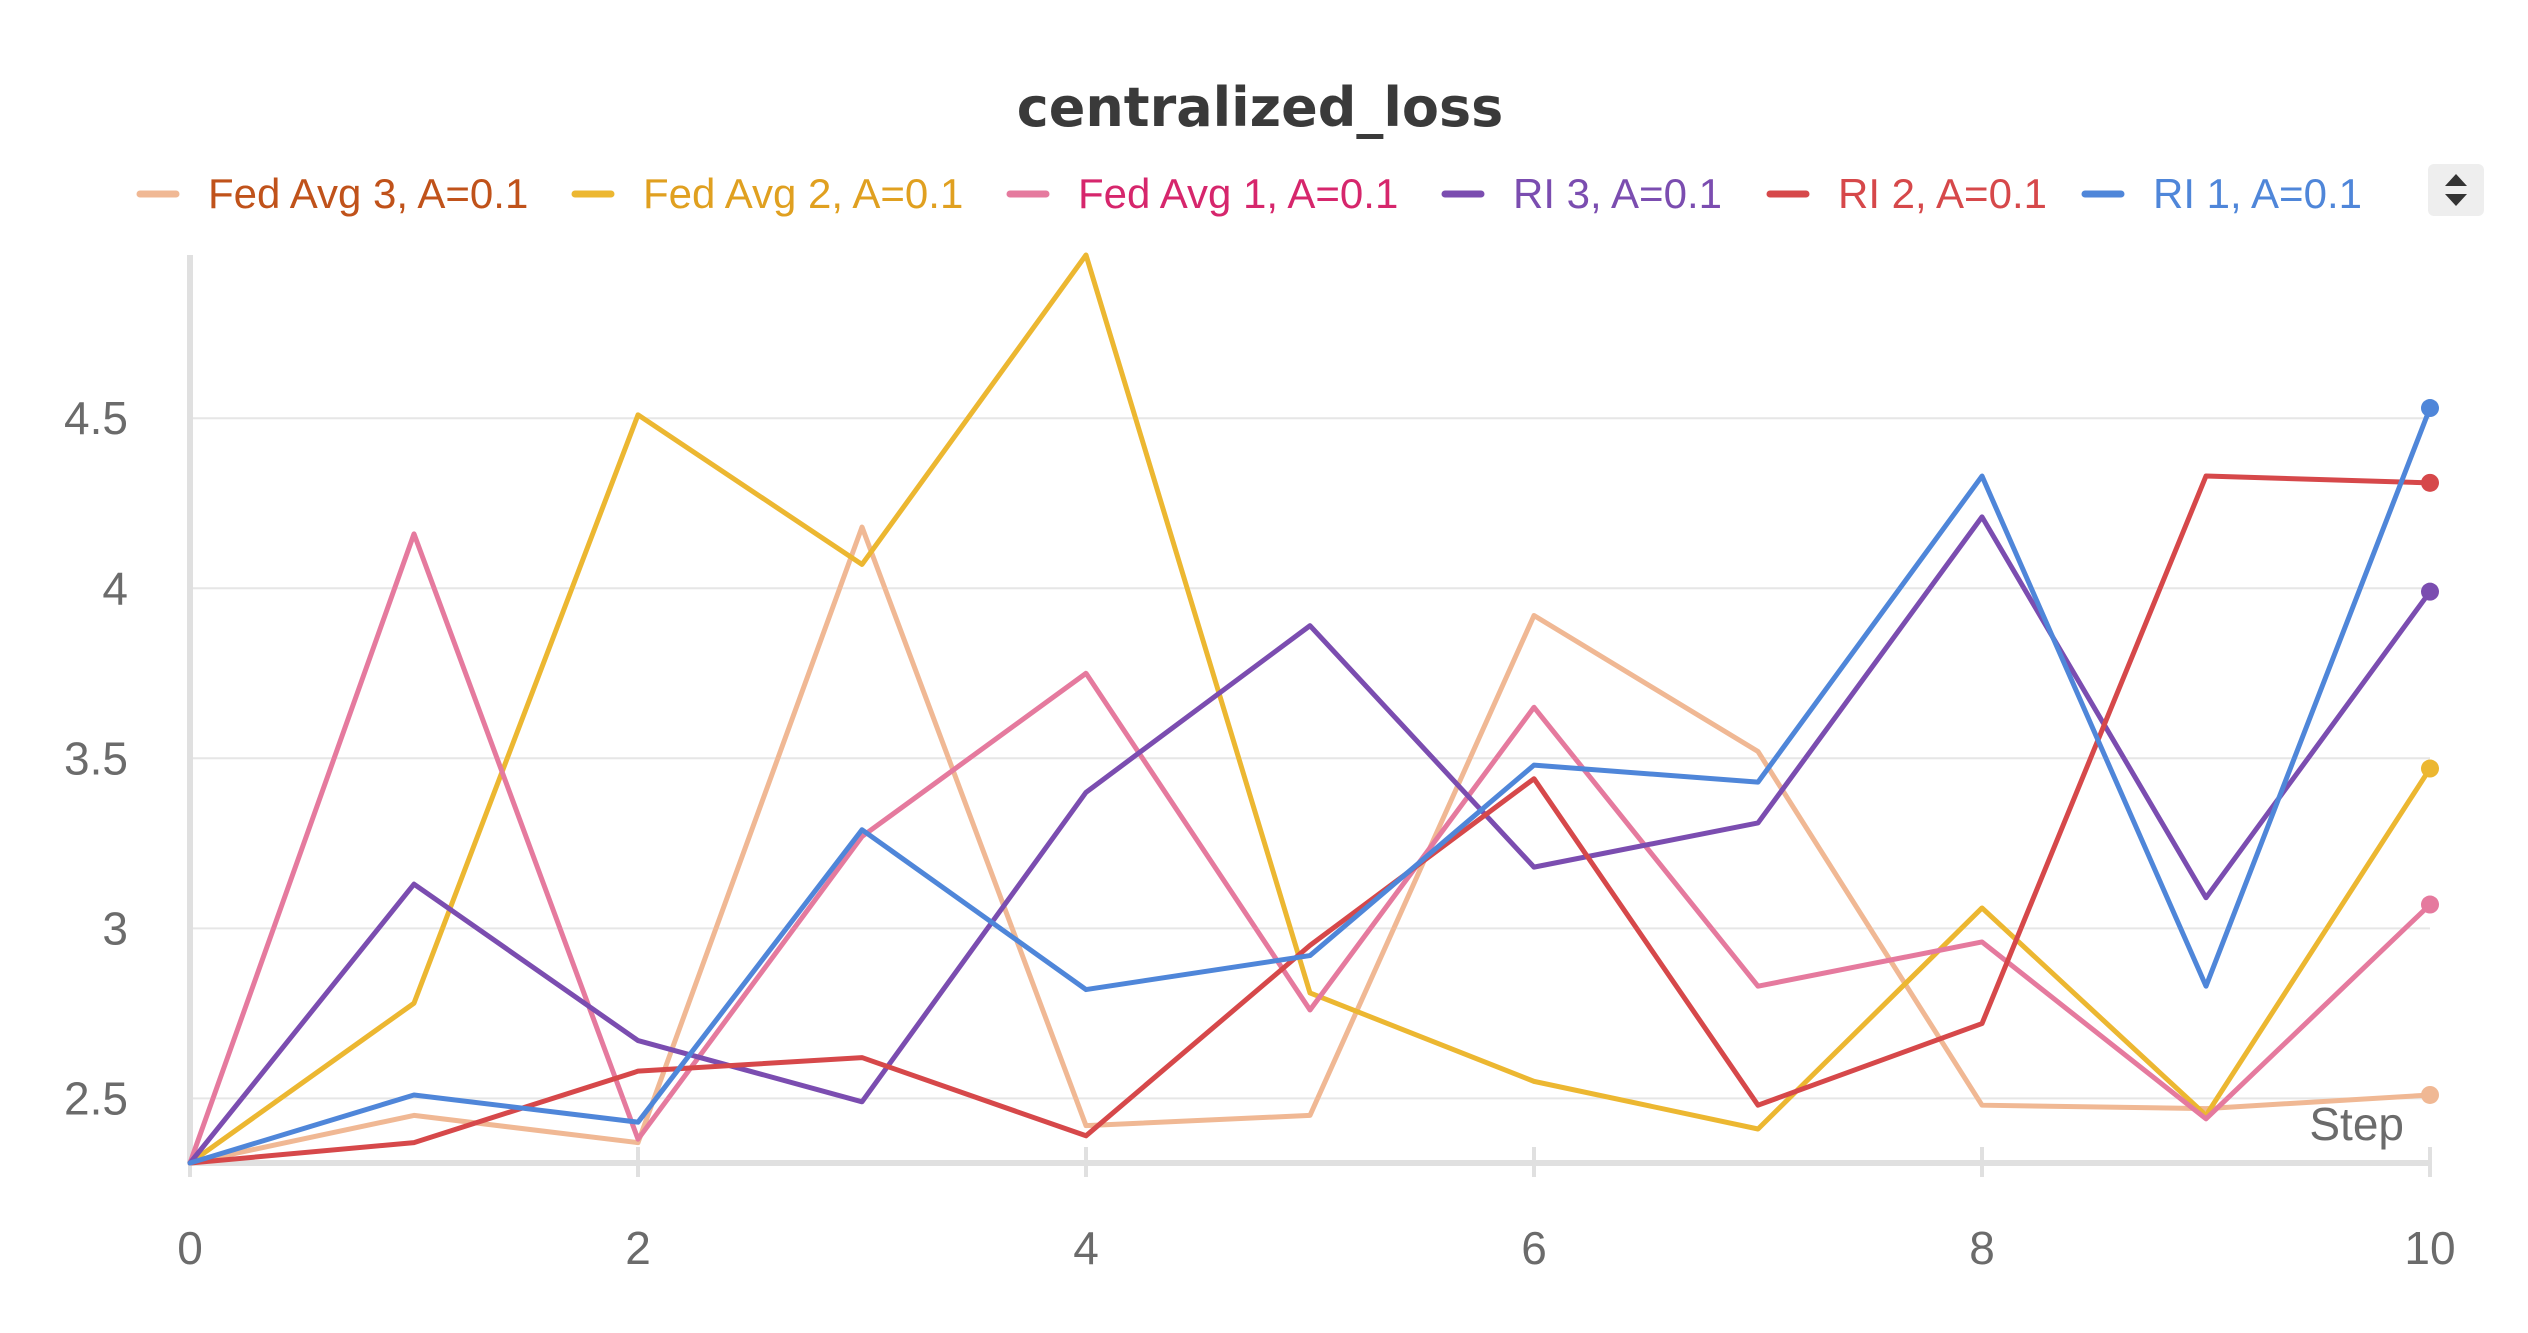  What do you see at coordinates (2429, 1248) in the screenshot?
I see `x-tick-label: 10` at bounding box center [2429, 1248].